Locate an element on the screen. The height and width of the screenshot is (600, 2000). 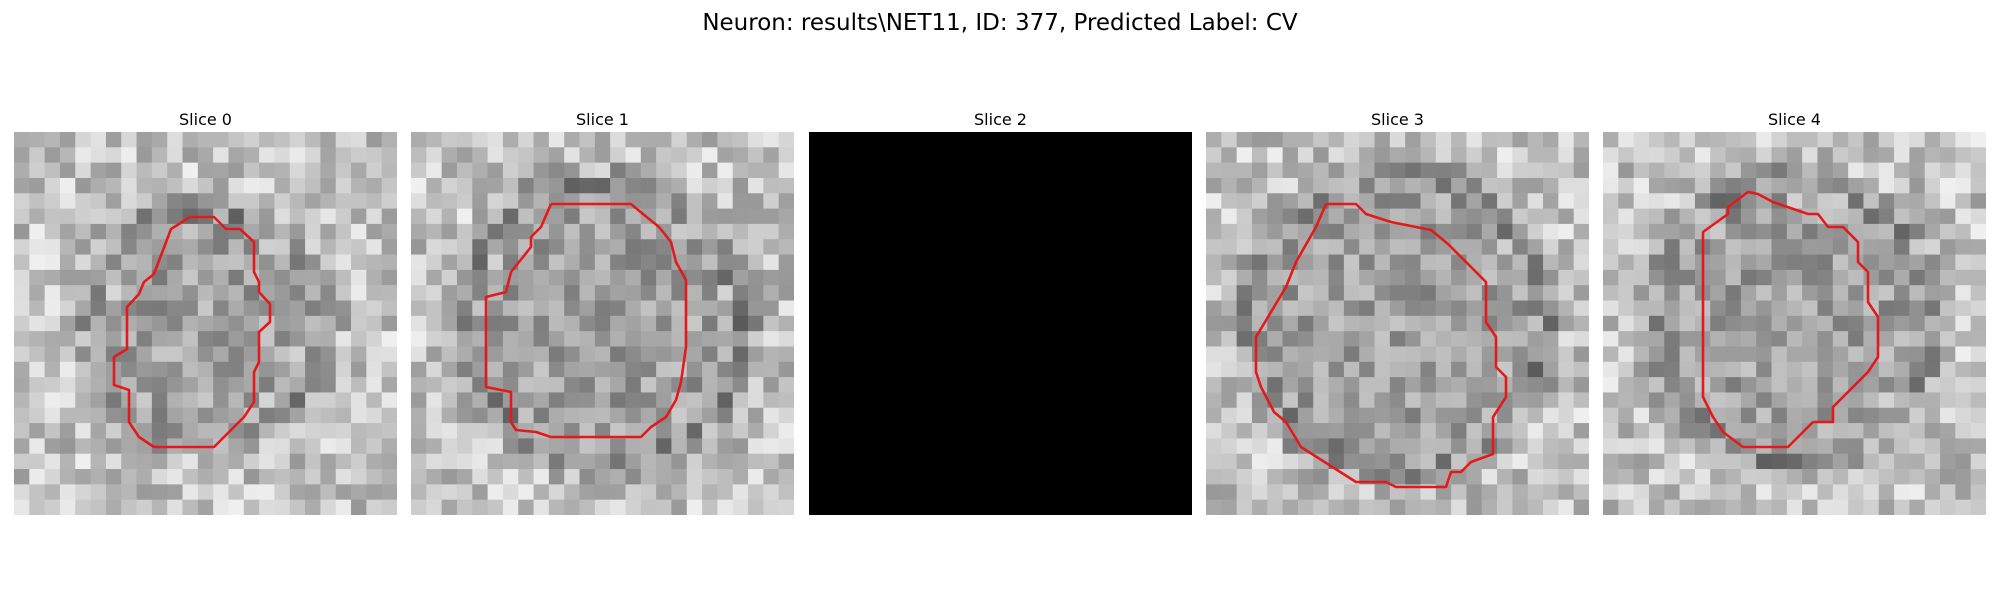
slice-title-3: Slice 3 is located at coordinates (1397, 119).